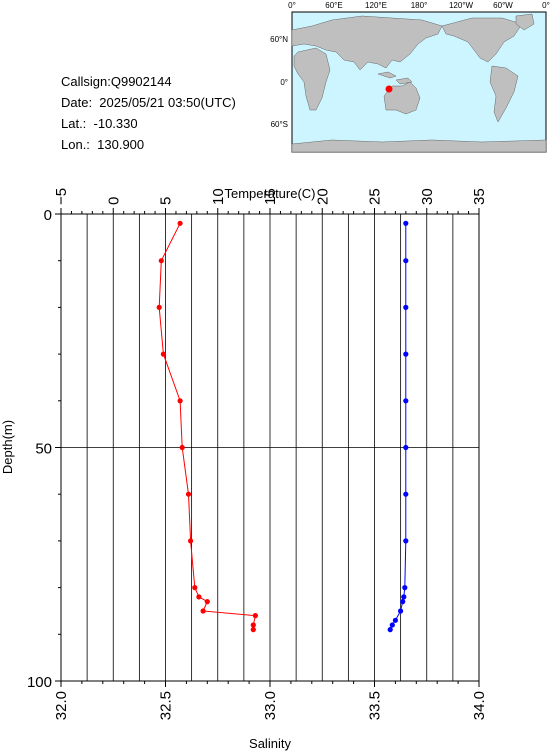 The width and height of the screenshot is (553, 751). Describe the element at coordinates (99, 123) in the screenshot. I see `latitude-text: Lat.: -10.330` at that location.